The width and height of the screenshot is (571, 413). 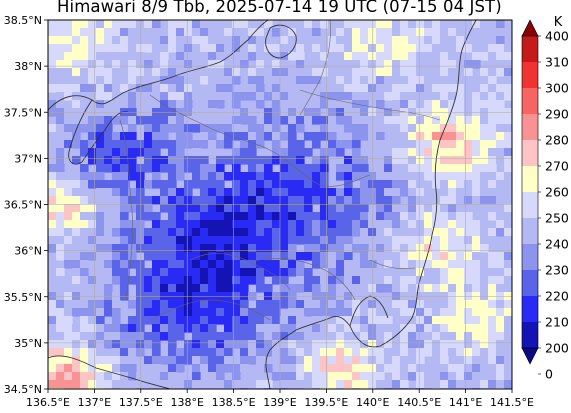 What do you see at coordinates (557, 296) in the screenshot?
I see `colorbar-level-label: 220` at bounding box center [557, 296].